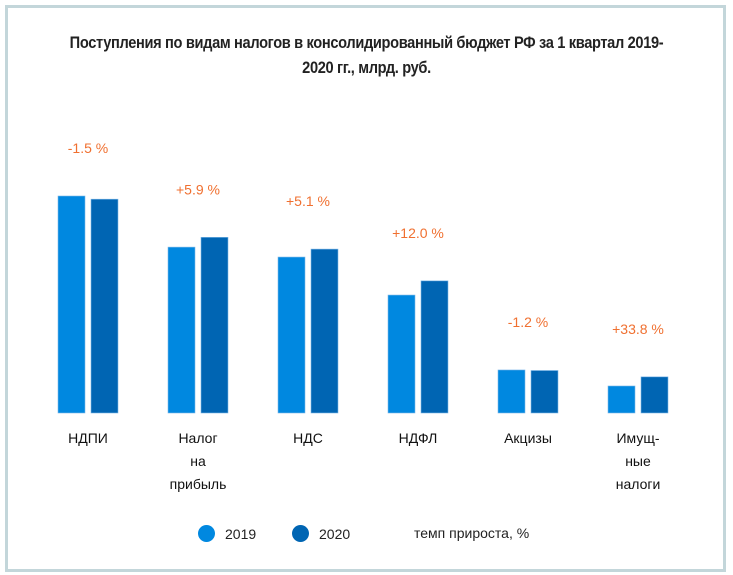 Image resolution: width=733 pixels, height=575 pixels. I want to click on category-label-1-line-0: Налог, so click(197, 438).